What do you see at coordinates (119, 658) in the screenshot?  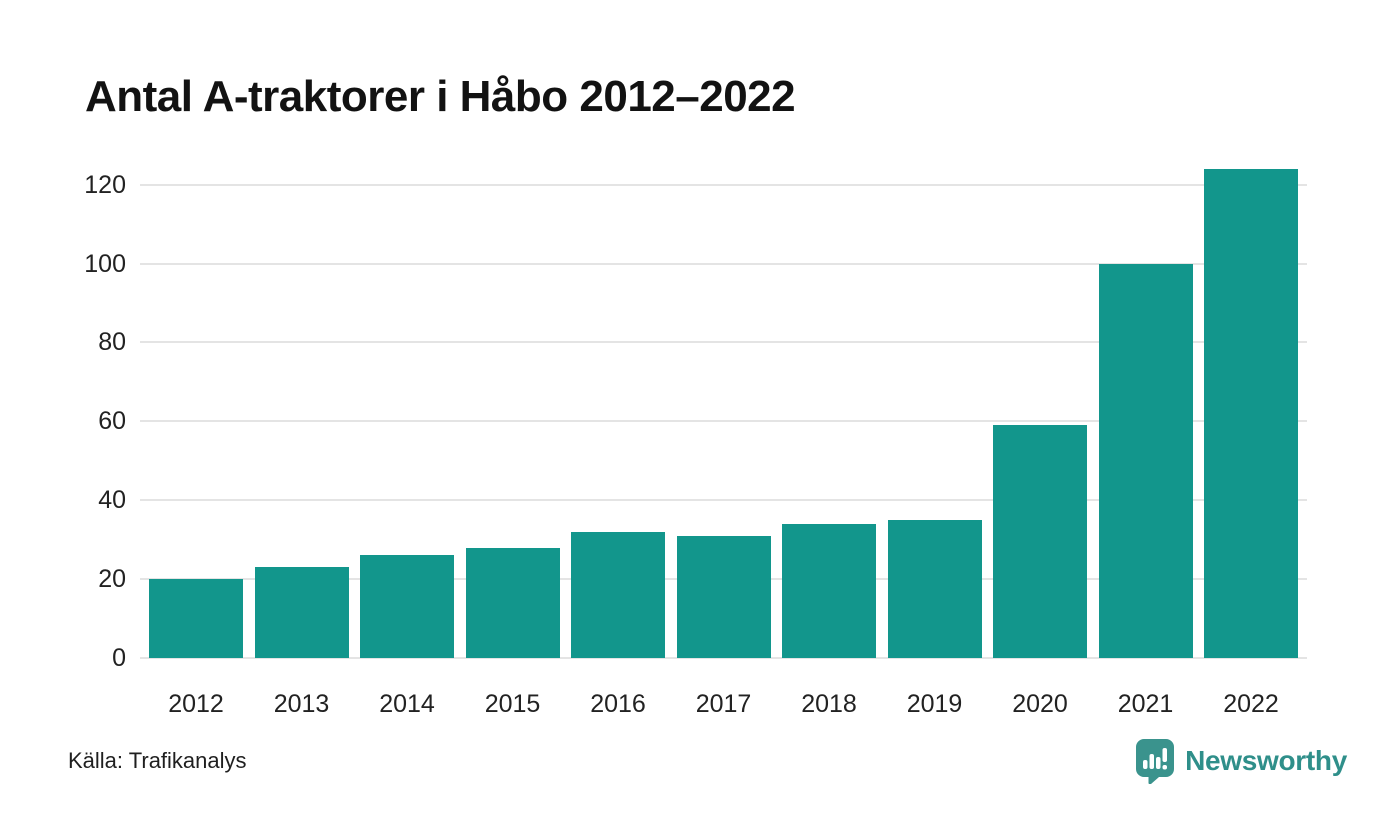 I see `y-tick-label: 0` at bounding box center [119, 658].